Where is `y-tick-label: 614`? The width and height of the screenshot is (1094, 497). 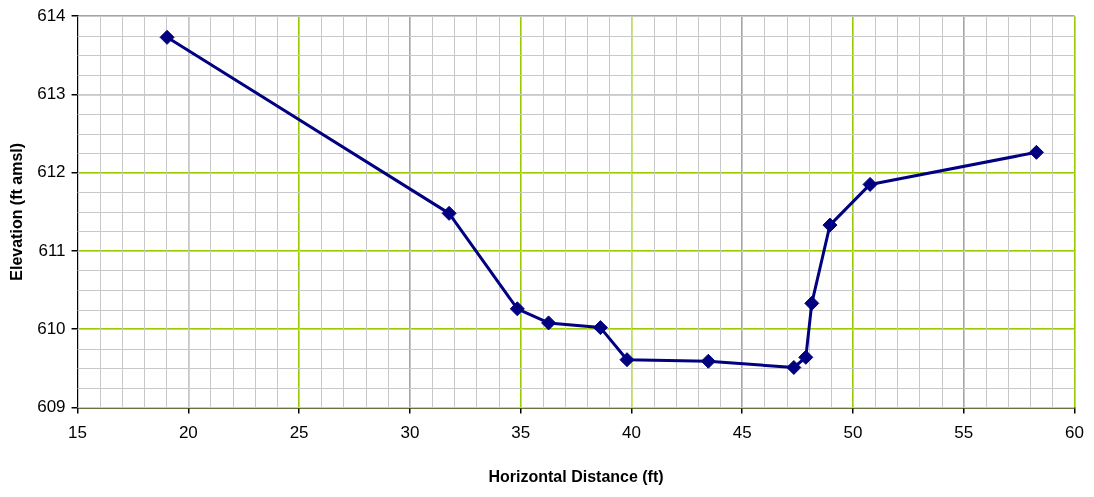 y-tick-label: 614 is located at coordinates (51, 15).